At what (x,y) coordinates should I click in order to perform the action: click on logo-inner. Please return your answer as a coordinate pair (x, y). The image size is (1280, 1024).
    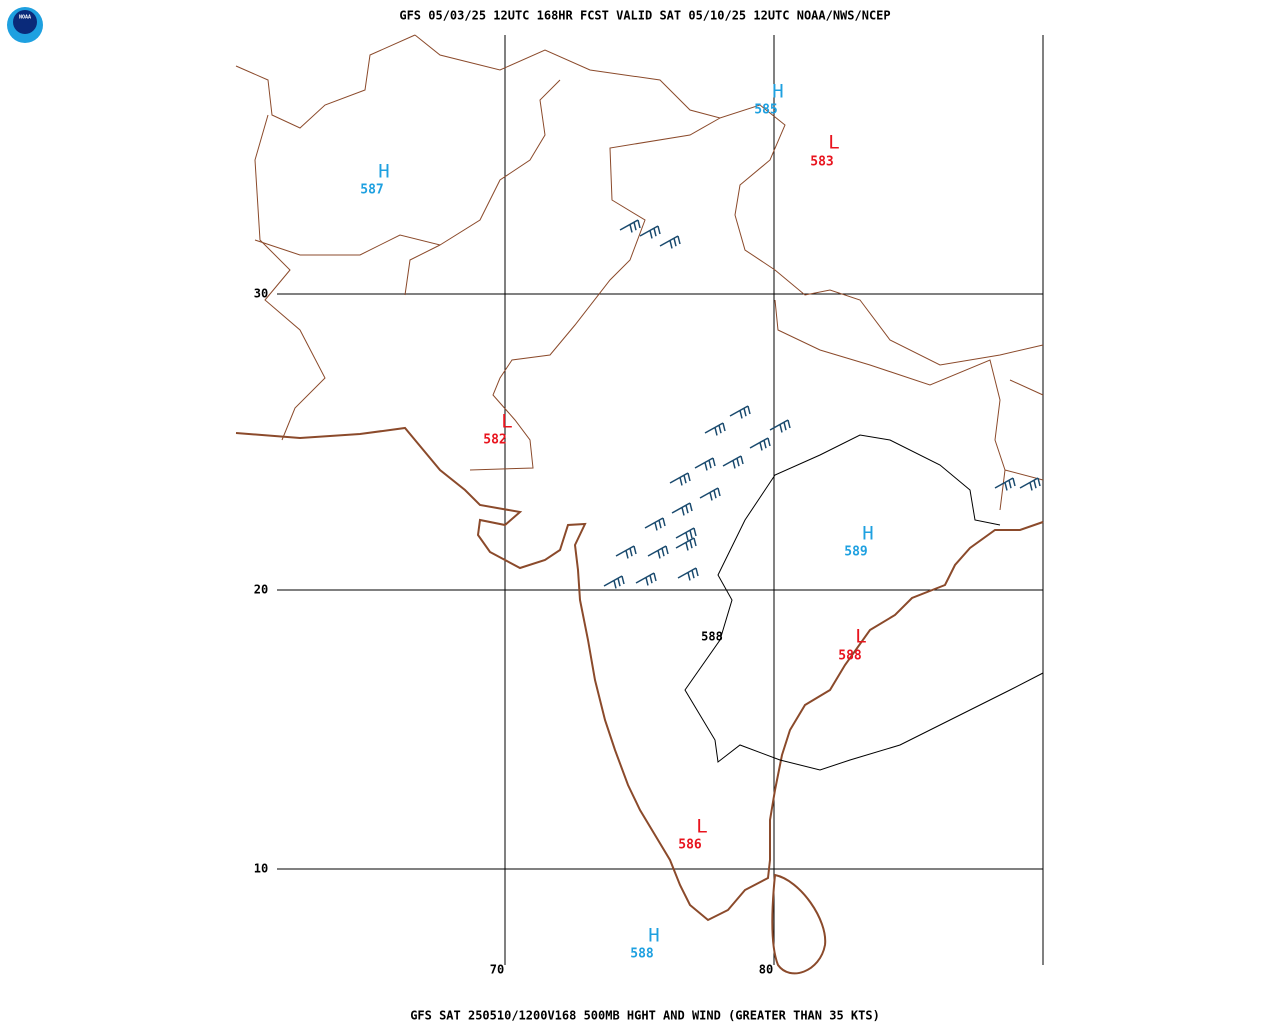
    Looking at the image, I should click on (25, 22).